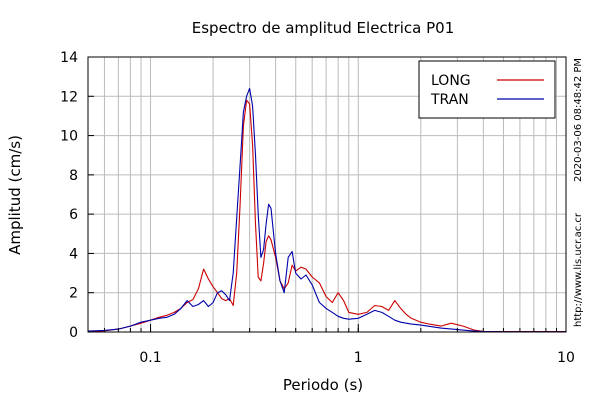 This screenshot has height=404, width=600. Describe the element at coordinates (69, 97) in the screenshot. I see `y-tick-label: 12` at that location.